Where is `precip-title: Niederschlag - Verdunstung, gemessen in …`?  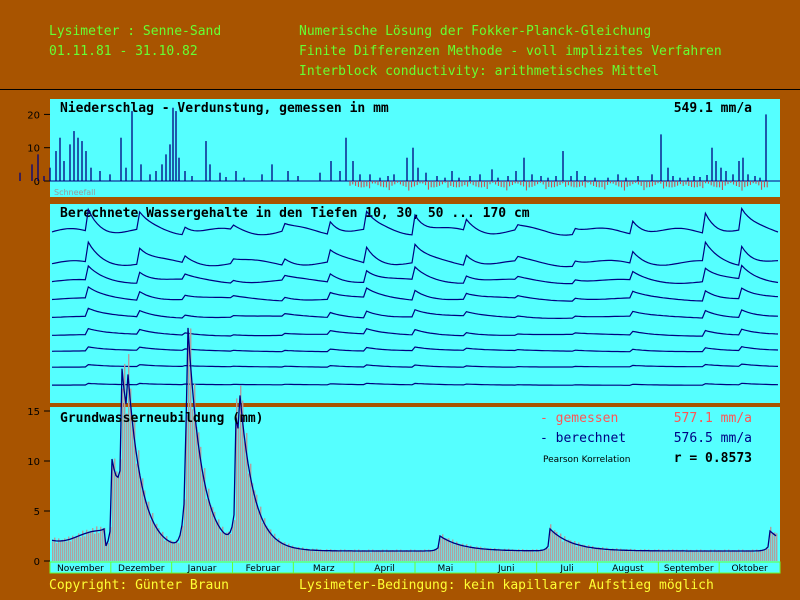 precip-title: Niederschlag - Verdunstung, gemessen in … is located at coordinates (224, 108).